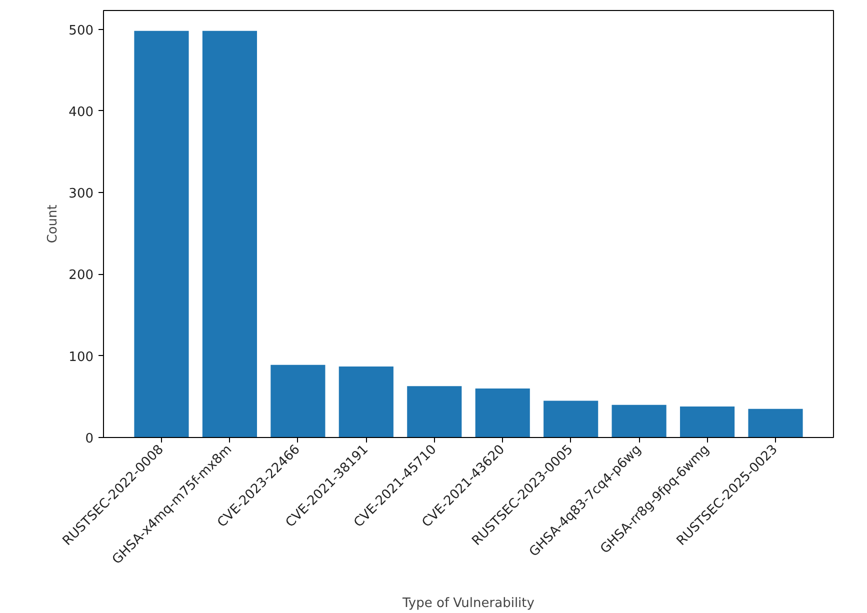  What do you see at coordinates (81, 30) in the screenshot?
I see `y-tick-label: 500` at bounding box center [81, 30].